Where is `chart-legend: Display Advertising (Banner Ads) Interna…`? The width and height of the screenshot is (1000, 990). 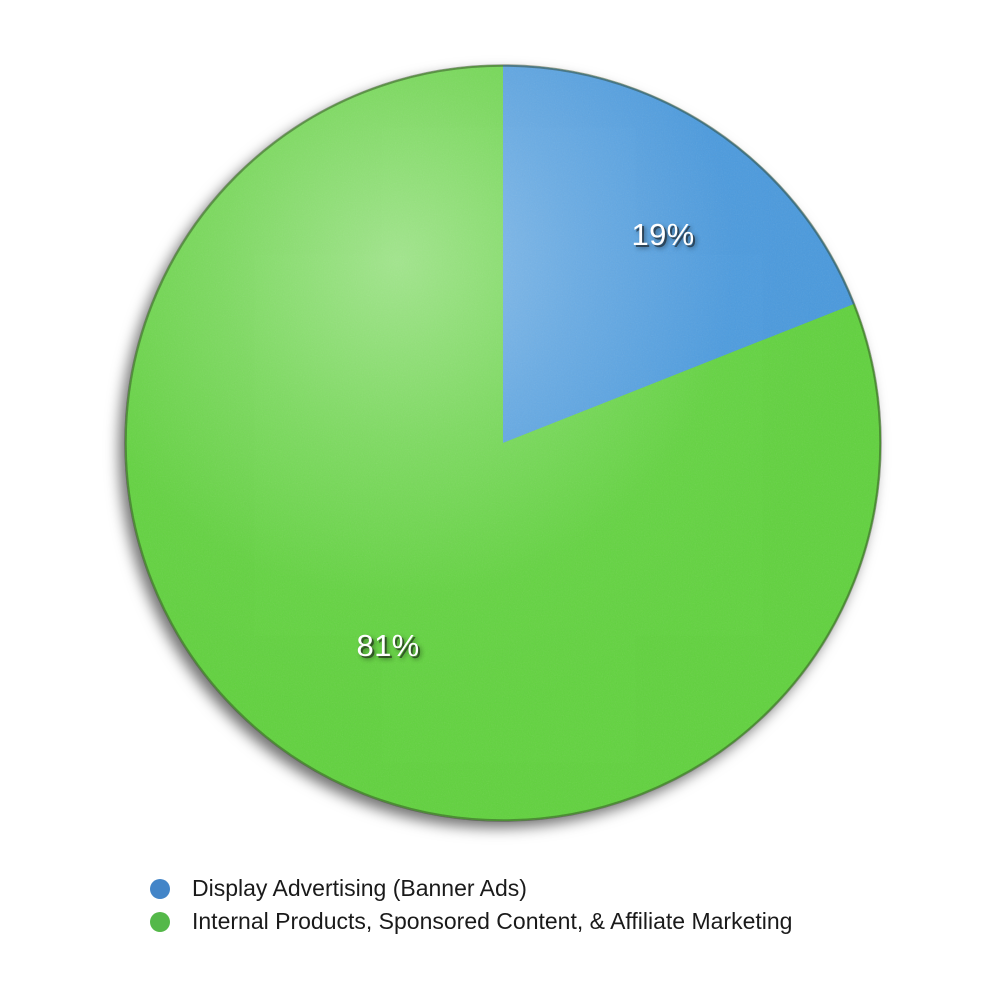
chart-legend: Display Advertising (Banner Ads) Interna… is located at coordinates (550, 905).